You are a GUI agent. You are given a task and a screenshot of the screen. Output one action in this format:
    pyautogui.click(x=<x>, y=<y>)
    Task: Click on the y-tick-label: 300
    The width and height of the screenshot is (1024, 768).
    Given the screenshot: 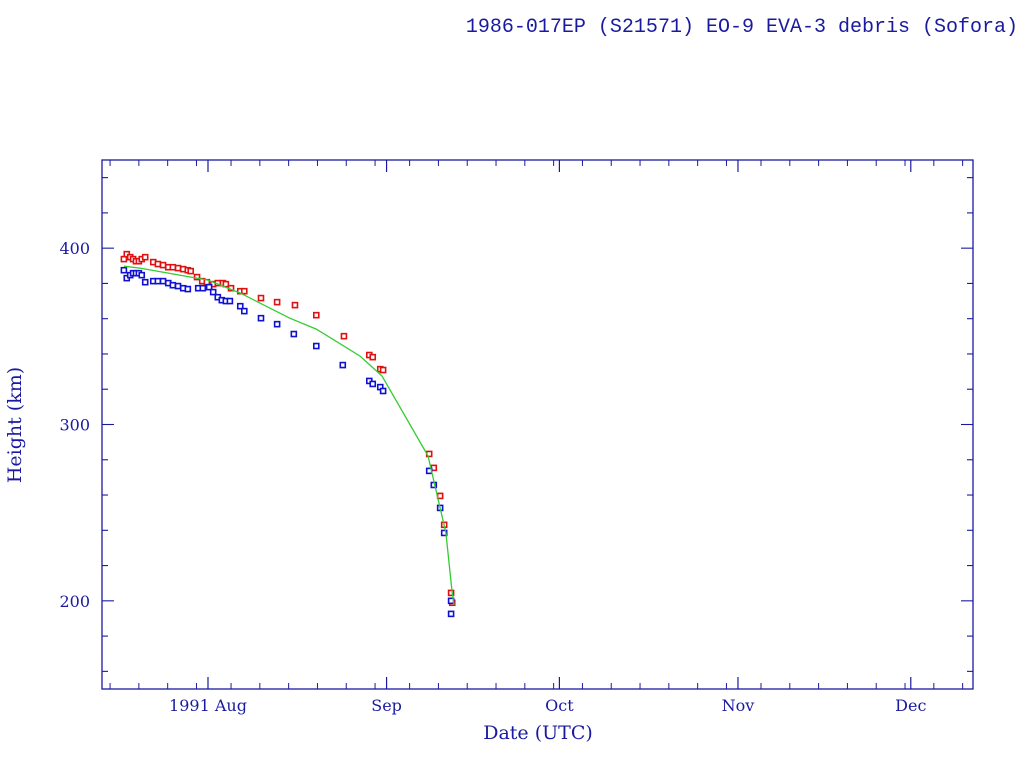 What is the action you would take?
    pyautogui.click(x=74, y=425)
    